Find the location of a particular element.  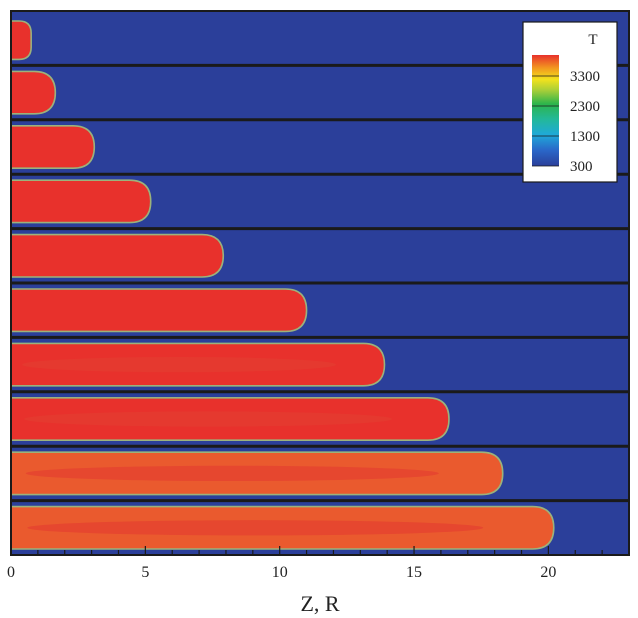

x-axis: 0 5 10 15 20 is located at coordinates (318, 563).